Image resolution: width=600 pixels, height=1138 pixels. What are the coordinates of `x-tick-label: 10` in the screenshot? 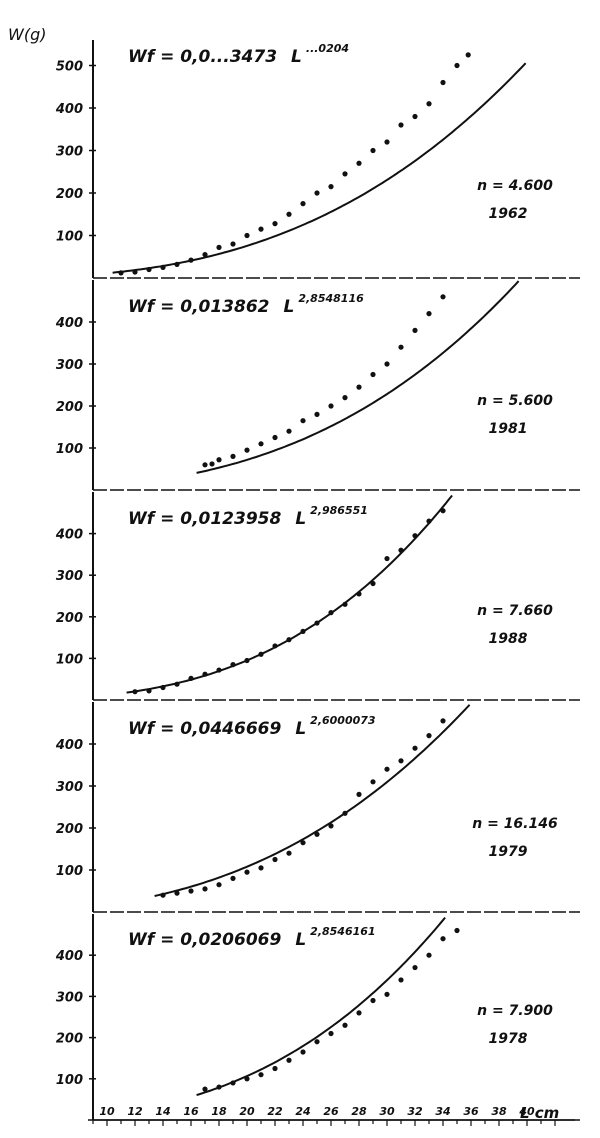 It's located at (107, 1111).